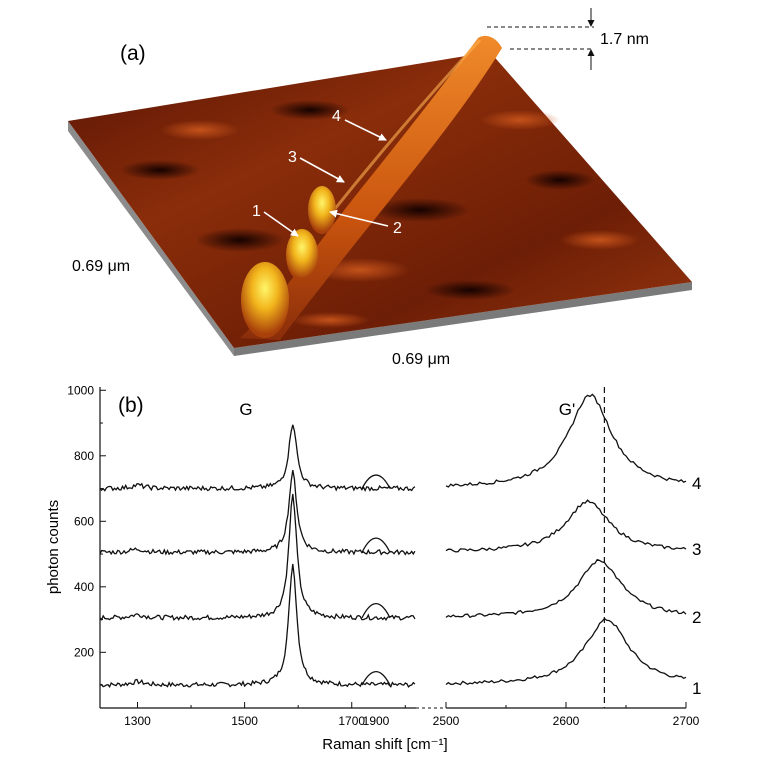 The width and height of the screenshot is (770, 779). Describe the element at coordinates (566, 721) in the screenshot. I see `x-tick-label: 2600` at that location.